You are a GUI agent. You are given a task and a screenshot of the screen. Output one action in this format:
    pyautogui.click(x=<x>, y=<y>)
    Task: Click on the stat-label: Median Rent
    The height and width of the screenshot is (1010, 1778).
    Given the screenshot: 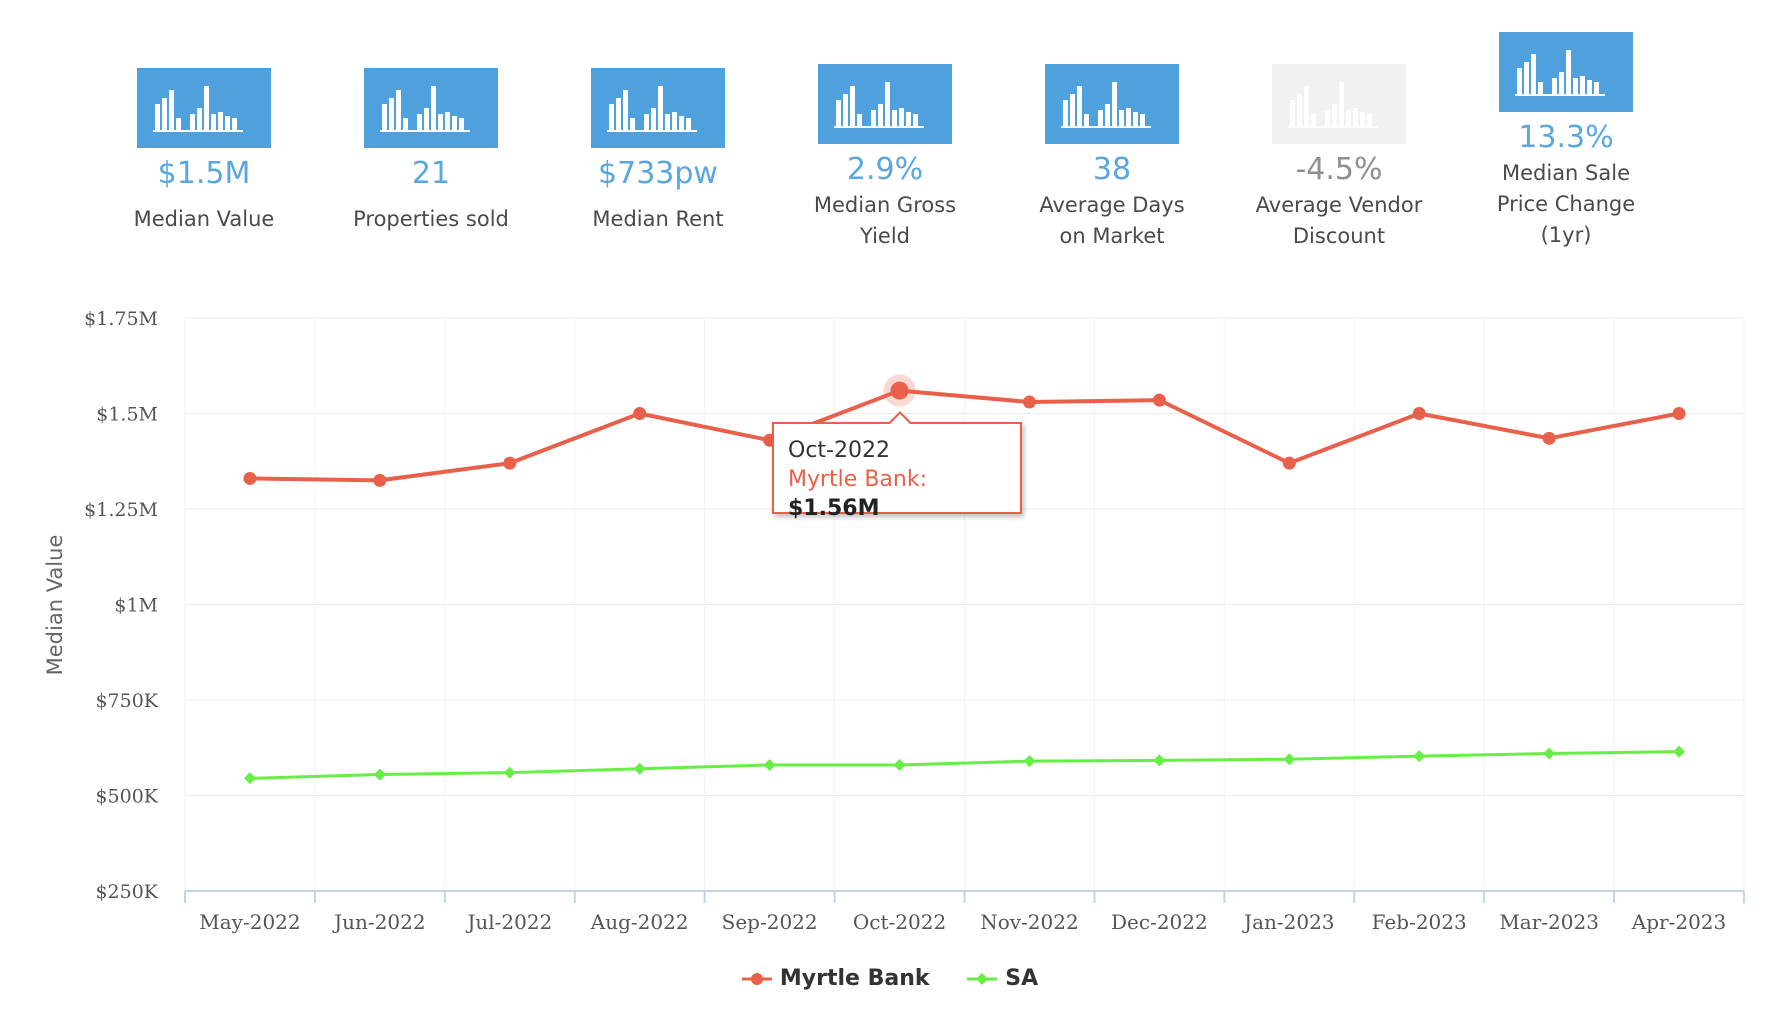 What is the action you would take?
    pyautogui.click(x=658, y=219)
    